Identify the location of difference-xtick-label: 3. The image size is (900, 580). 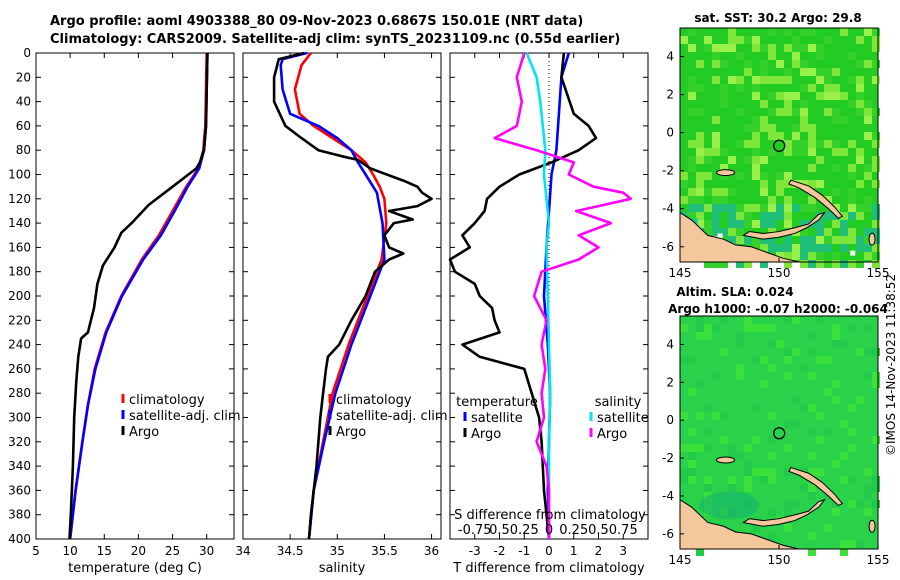
(623, 551).